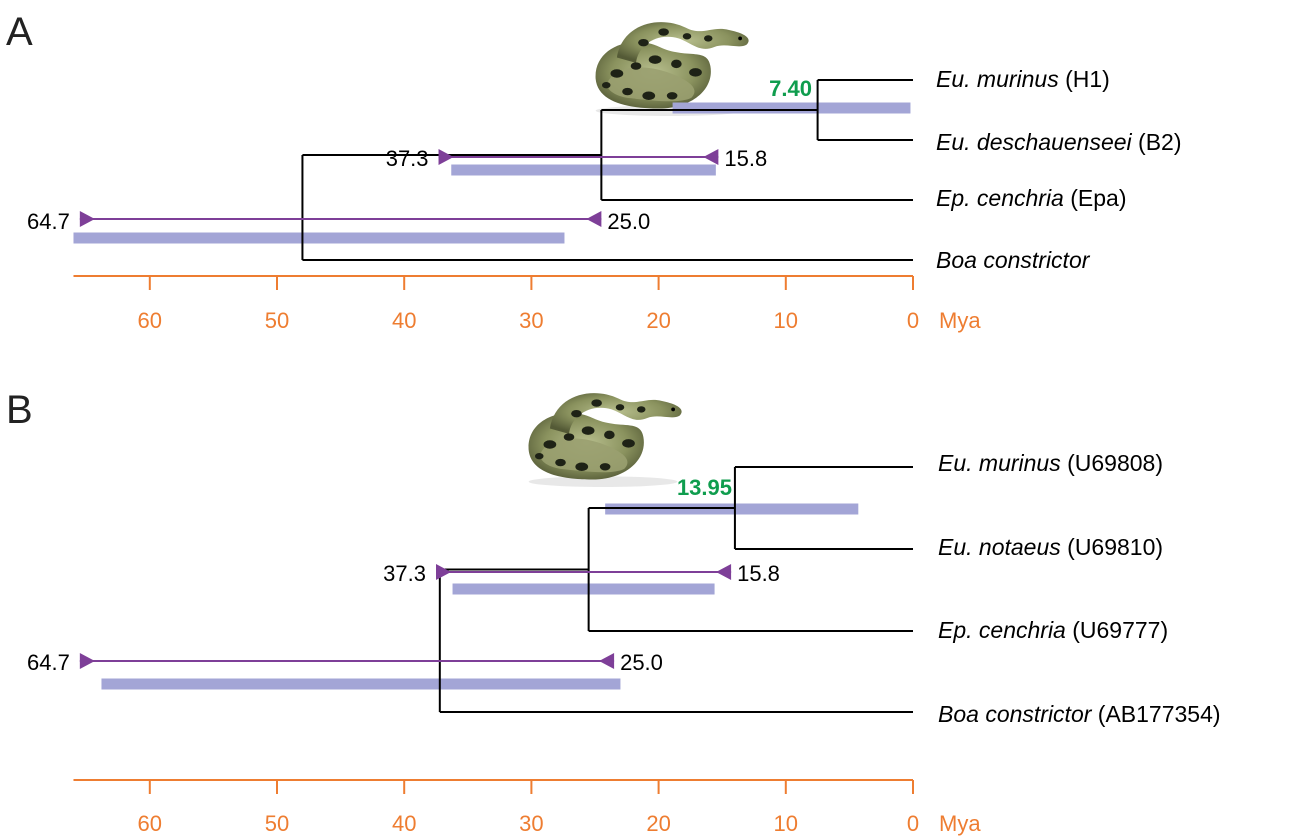 This screenshot has height=838, width=1299. What do you see at coordinates (704, 487) in the screenshot?
I see `divergence-label: 13.95` at bounding box center [704, 487].